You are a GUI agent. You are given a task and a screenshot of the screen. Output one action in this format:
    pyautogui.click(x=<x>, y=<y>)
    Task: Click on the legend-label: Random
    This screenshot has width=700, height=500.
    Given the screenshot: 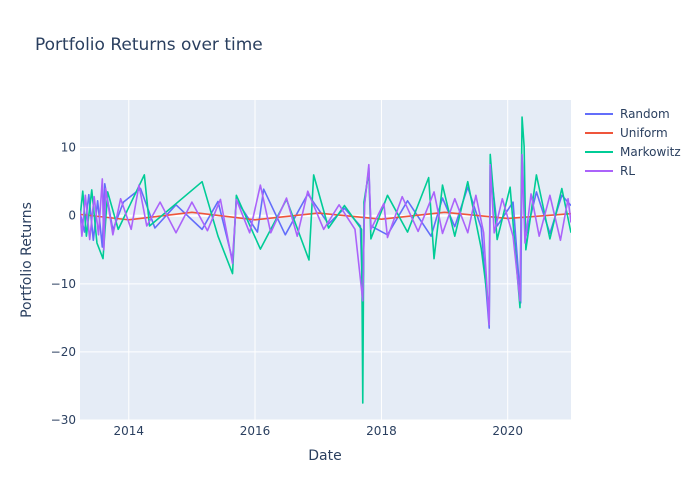 What is the action you would take?
    pyautogui.click(x=645, y=114)
    